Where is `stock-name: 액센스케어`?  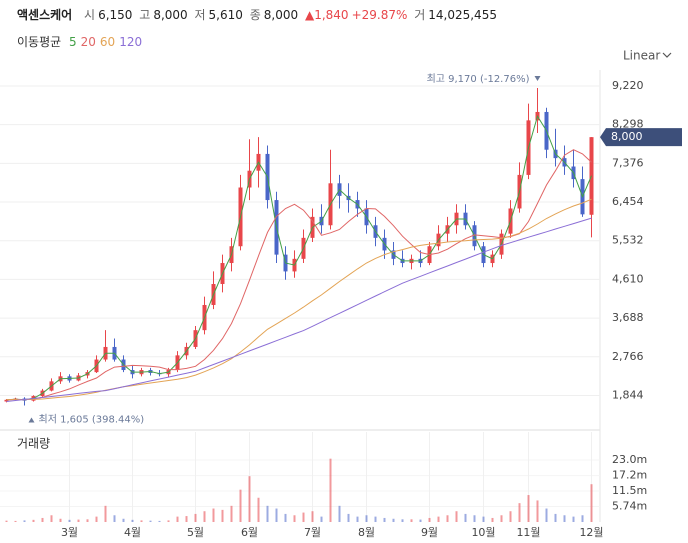 stock-name: 액센스케어 is located at coordinates (45, 15).